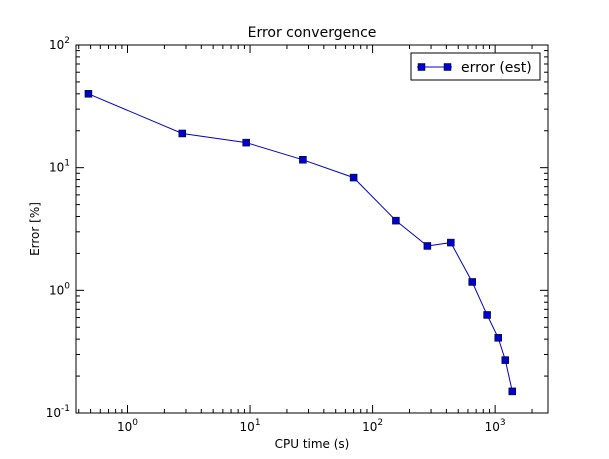 The height and width of the screenshot is (459, 609). I want to click on x-axis-label: CPU time (s), so click(312, 444).